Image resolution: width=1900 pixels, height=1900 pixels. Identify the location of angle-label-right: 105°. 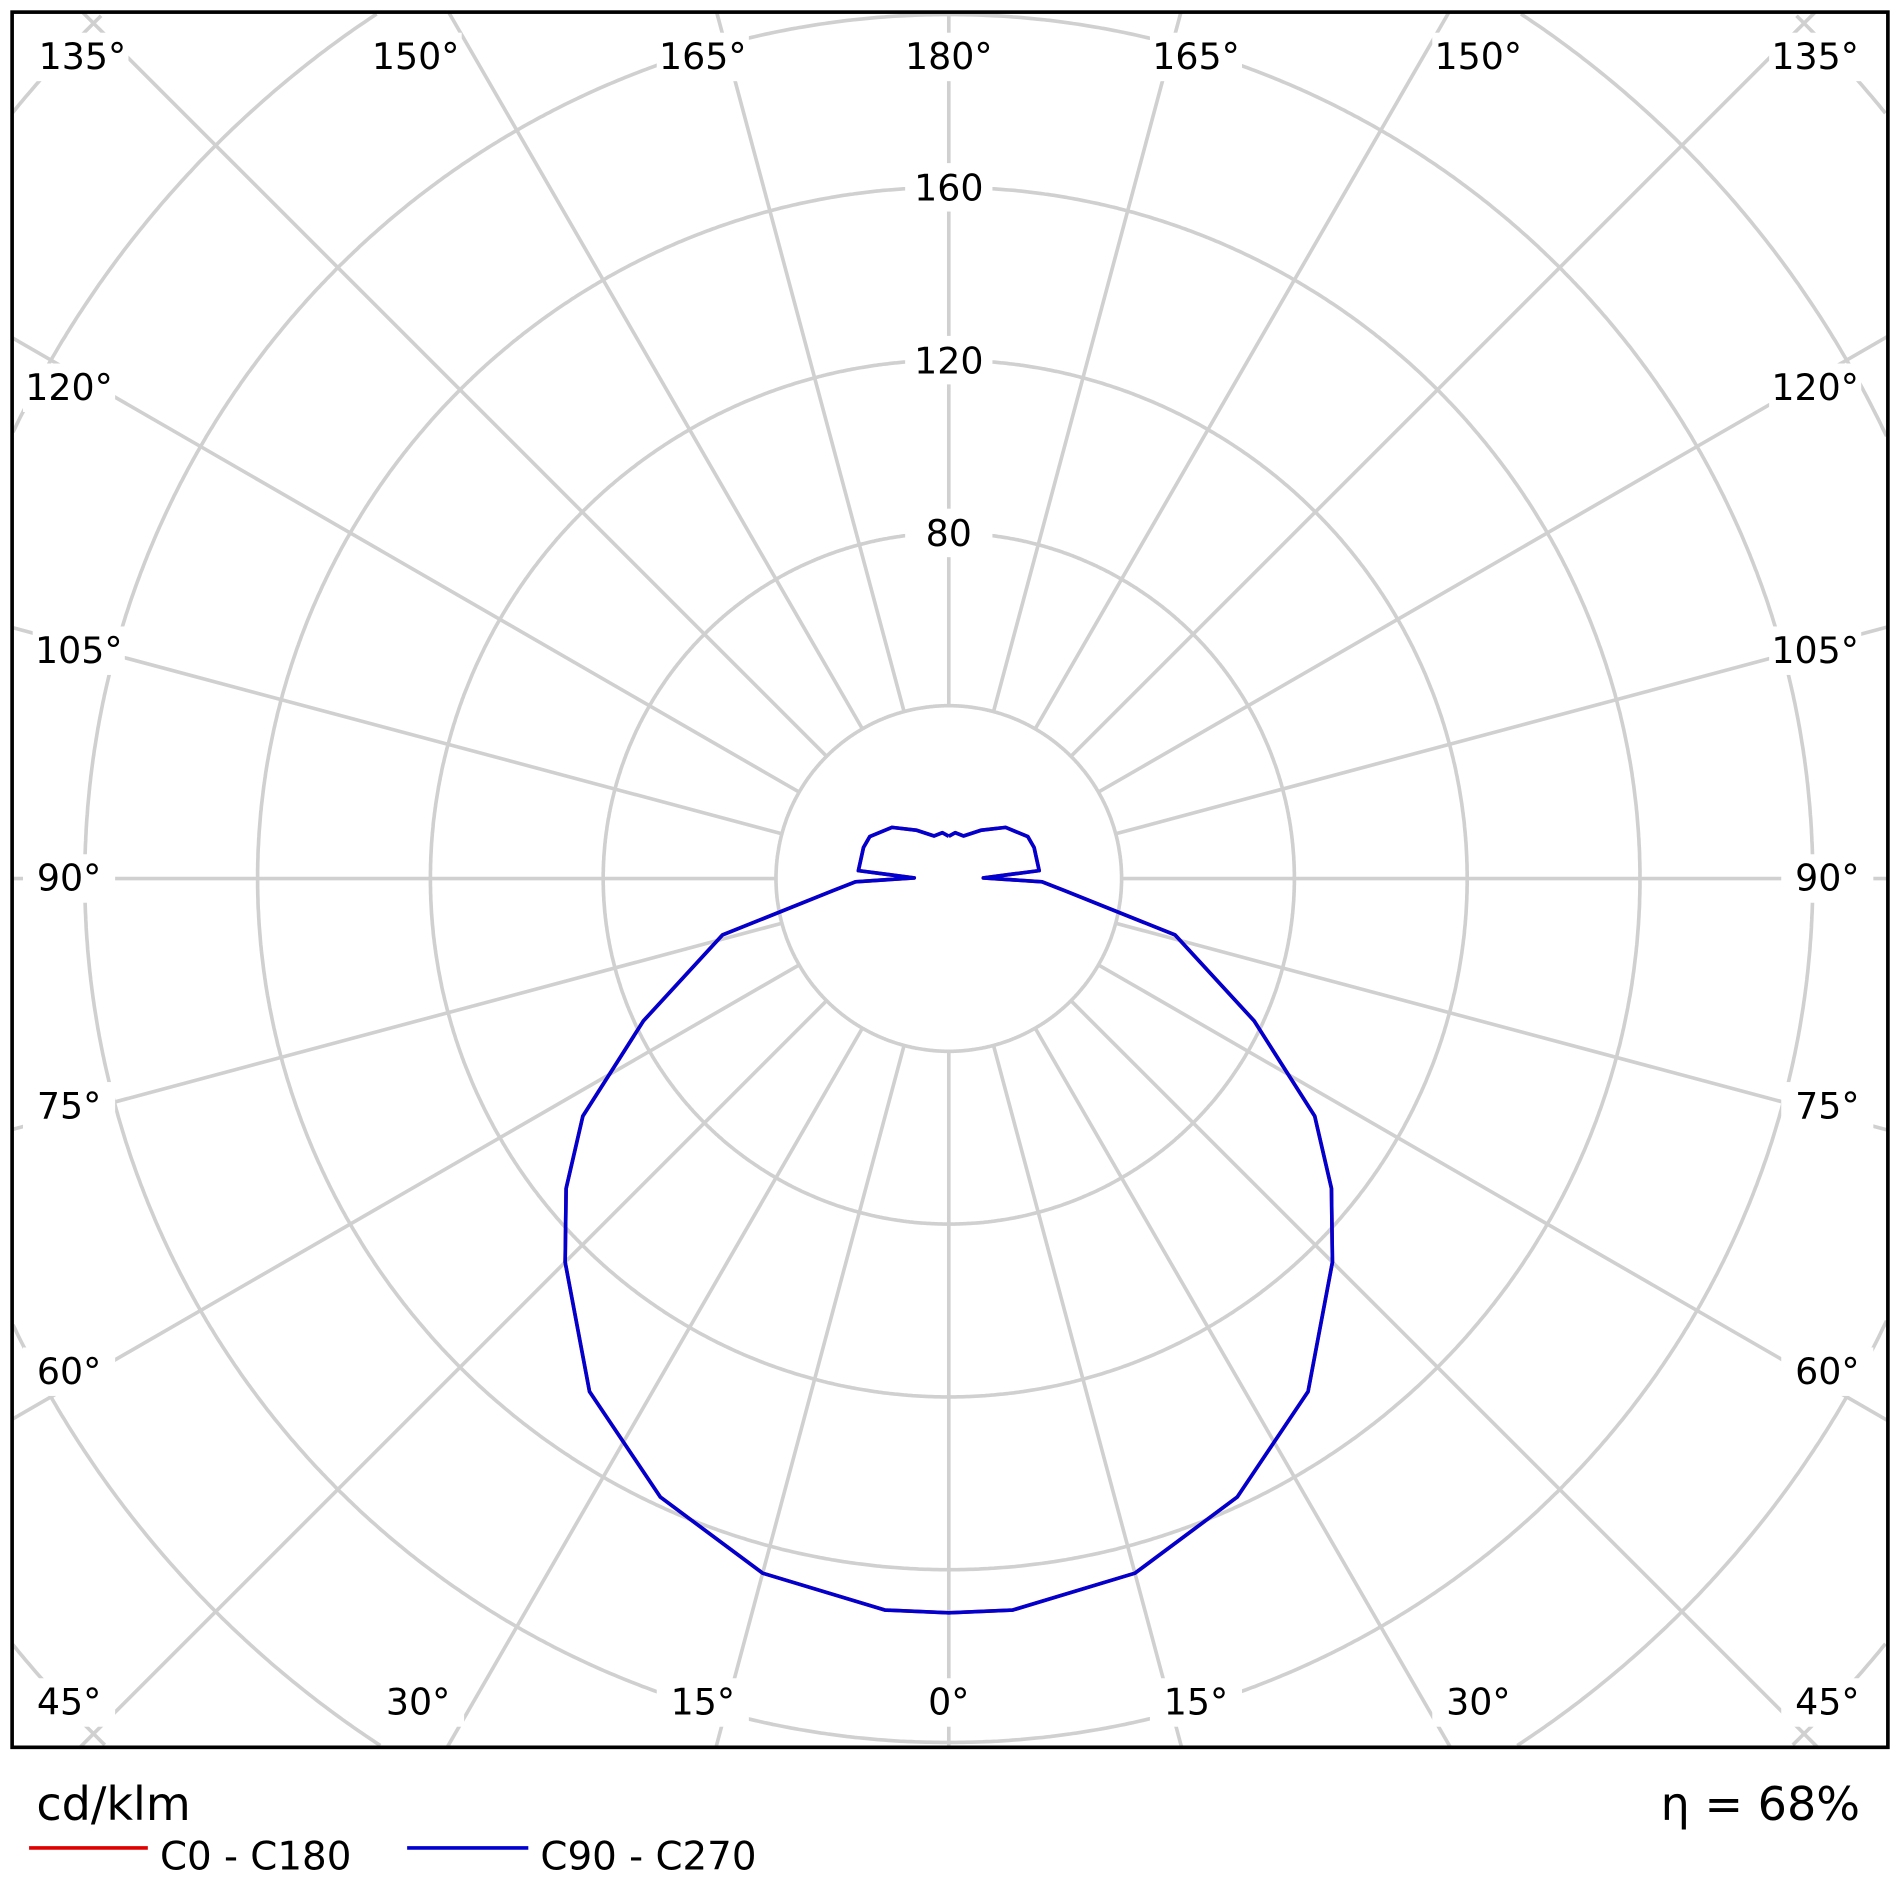
(1815, 650).